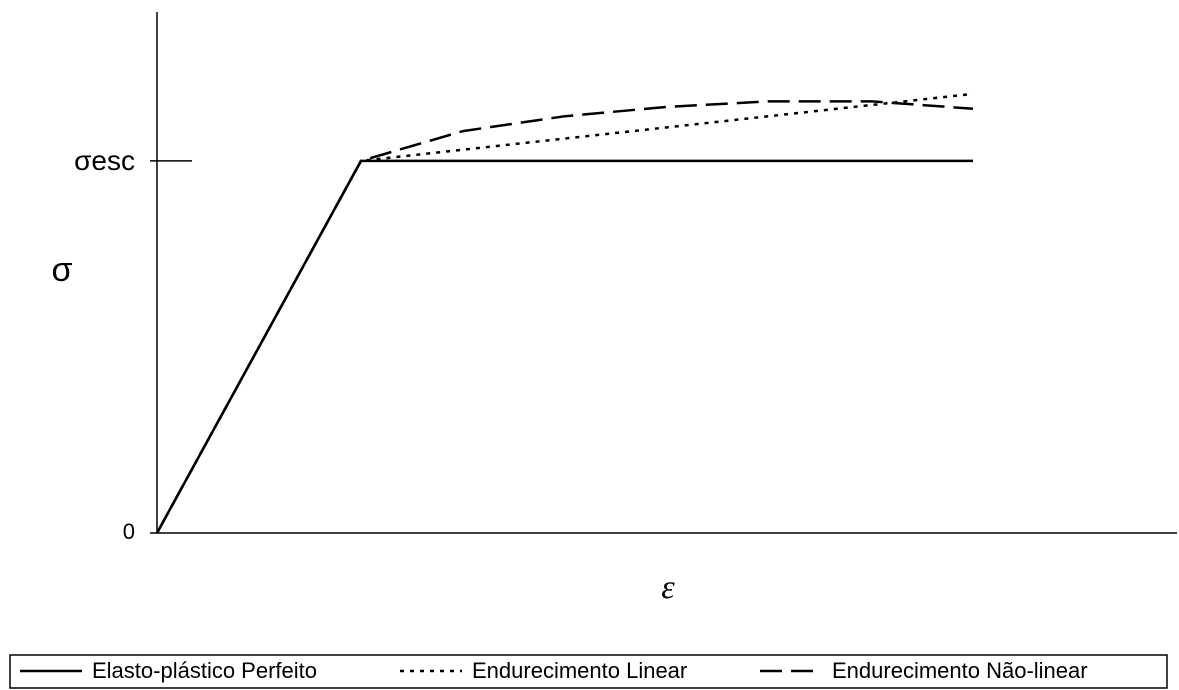 The height and width of the screenshot is (690, 1179). What do you see at coordinates (668, 587) in the screenshot?
I see `x-axis-label: ε` at bounding box center [668, 587].